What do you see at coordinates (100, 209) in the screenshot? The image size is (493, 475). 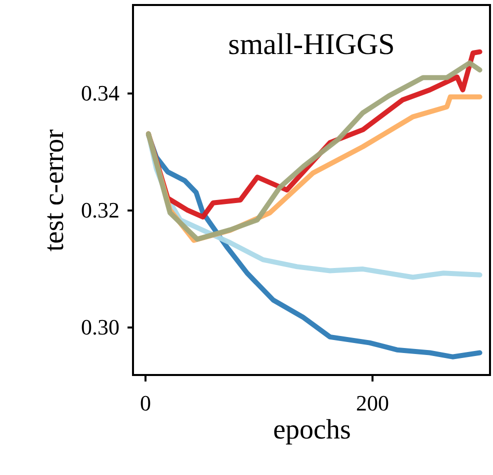 I see `y-tick-label: 0.32` at bounding box center [100, 209].